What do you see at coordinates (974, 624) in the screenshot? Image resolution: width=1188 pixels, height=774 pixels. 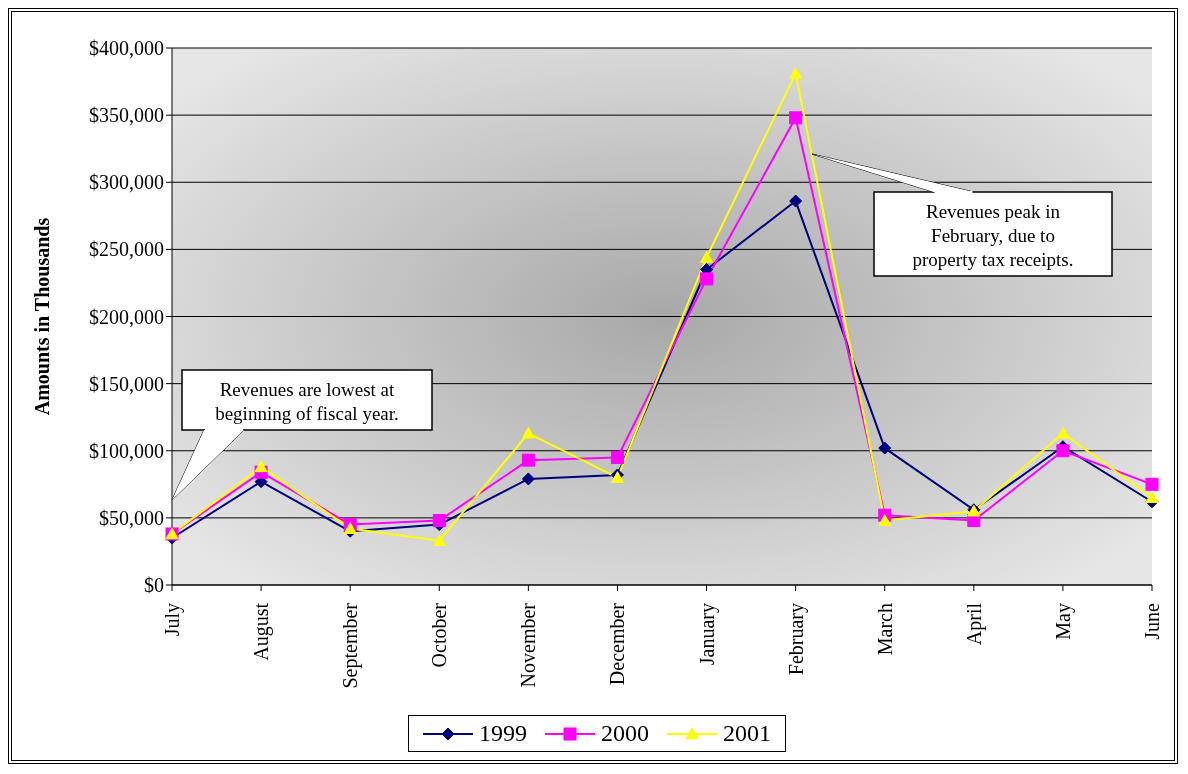 I see `x-tick-label: April` at bounding box center [974, 624].